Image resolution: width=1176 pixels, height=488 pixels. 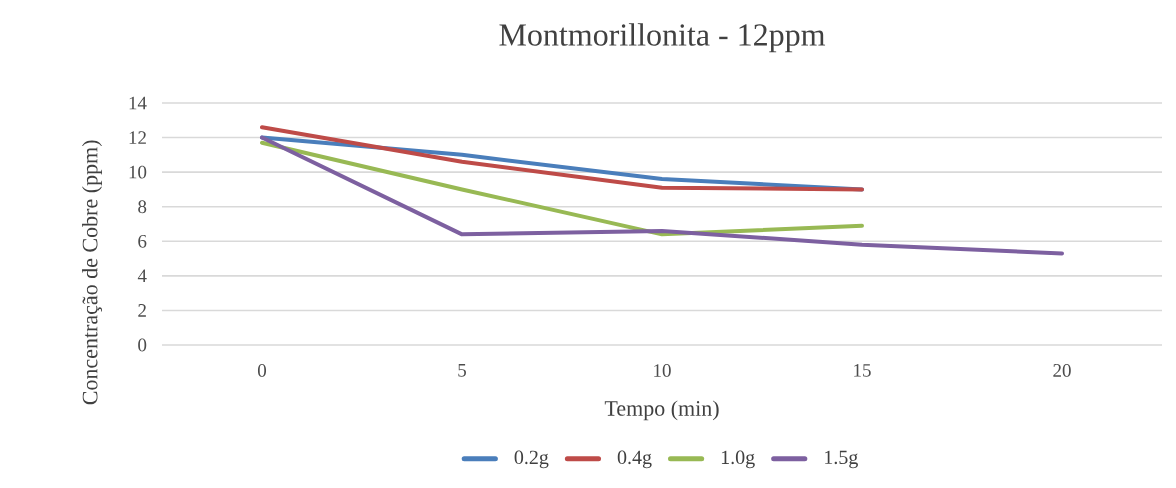 What do you see at coordinates (262, 370) in the screenshot?
I see `x-tick-label: 0` at bounding box center [262, 370].